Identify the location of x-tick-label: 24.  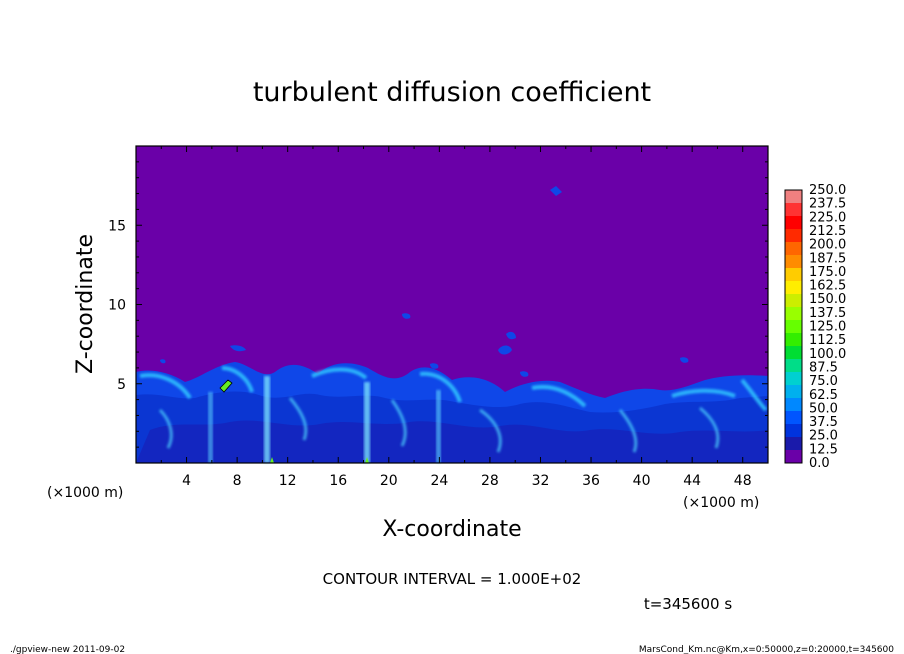
(439, 481).